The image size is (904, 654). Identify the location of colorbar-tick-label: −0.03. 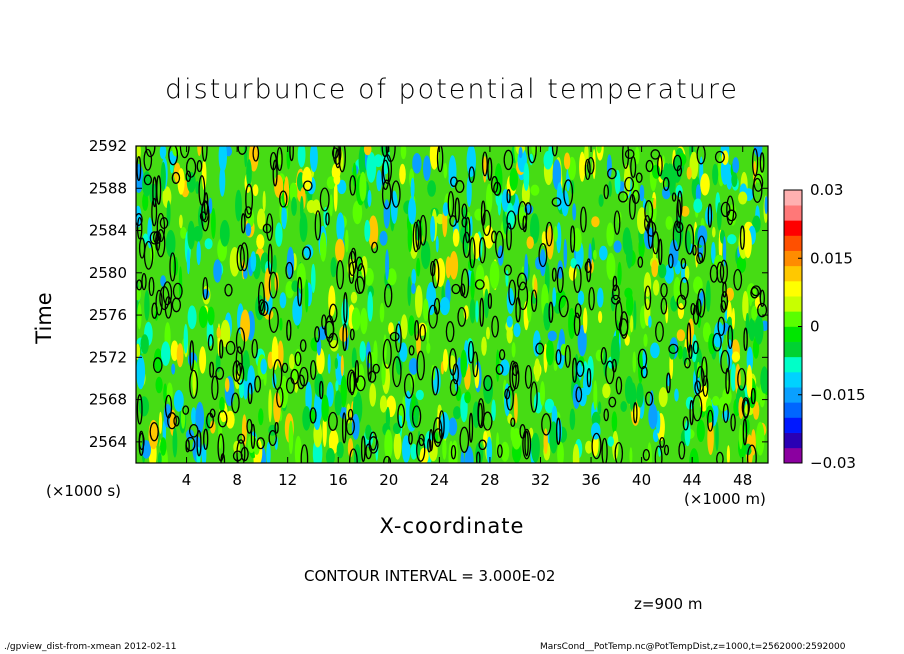
(833, 463).